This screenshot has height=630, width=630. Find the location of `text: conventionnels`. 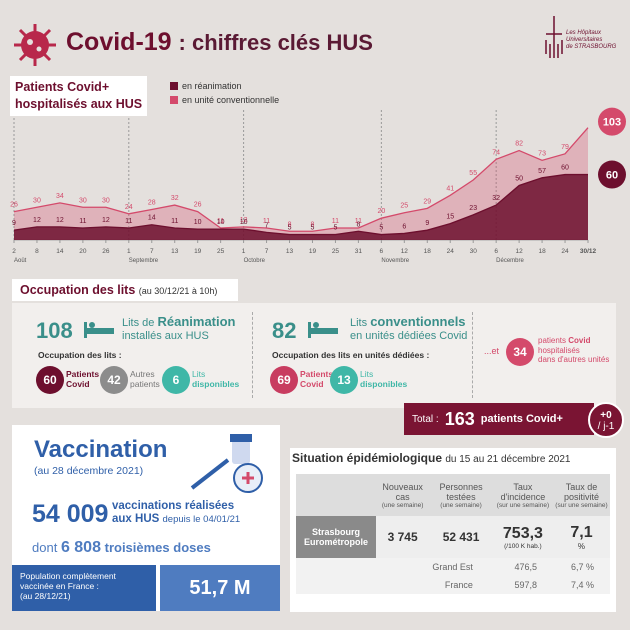

text: conventionnels is located at coordinates (418, 321).